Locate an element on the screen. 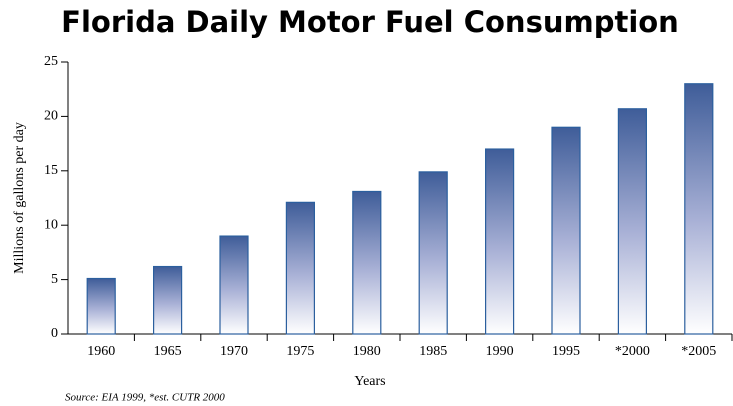 The width and height of the screenshot is (733, 406). x-tick-label: 1980 is located at coordinates (367, 351).